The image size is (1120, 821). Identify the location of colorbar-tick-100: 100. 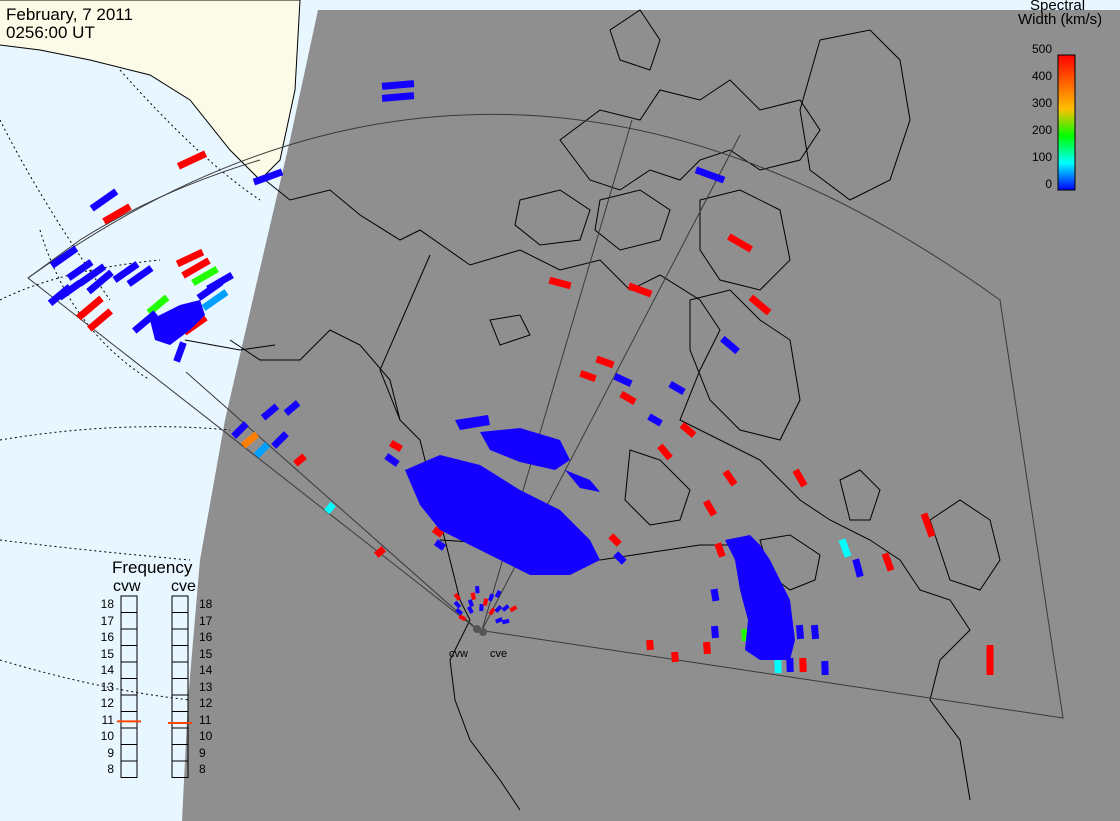
(1041, 157).